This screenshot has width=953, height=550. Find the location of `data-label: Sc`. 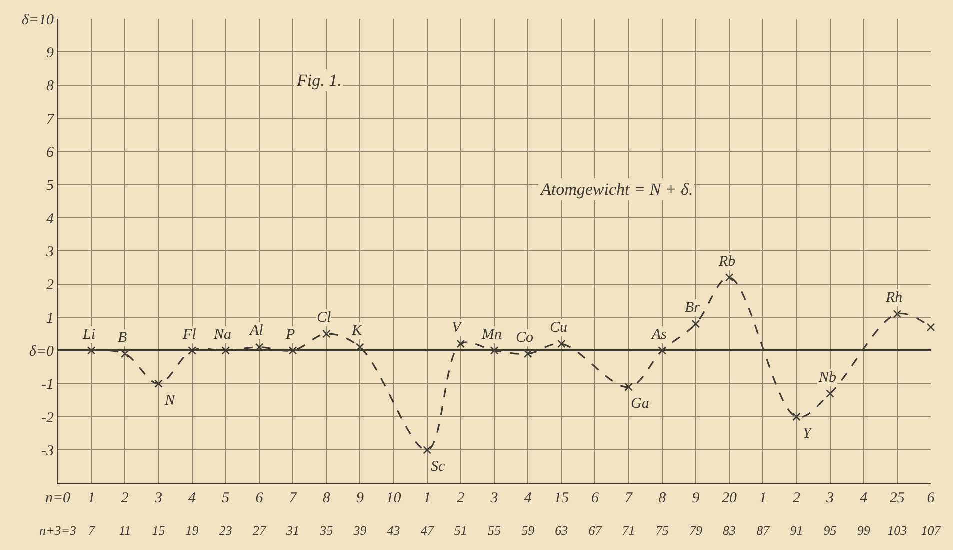

data-label: Sc is located at coordinates (438, 467).